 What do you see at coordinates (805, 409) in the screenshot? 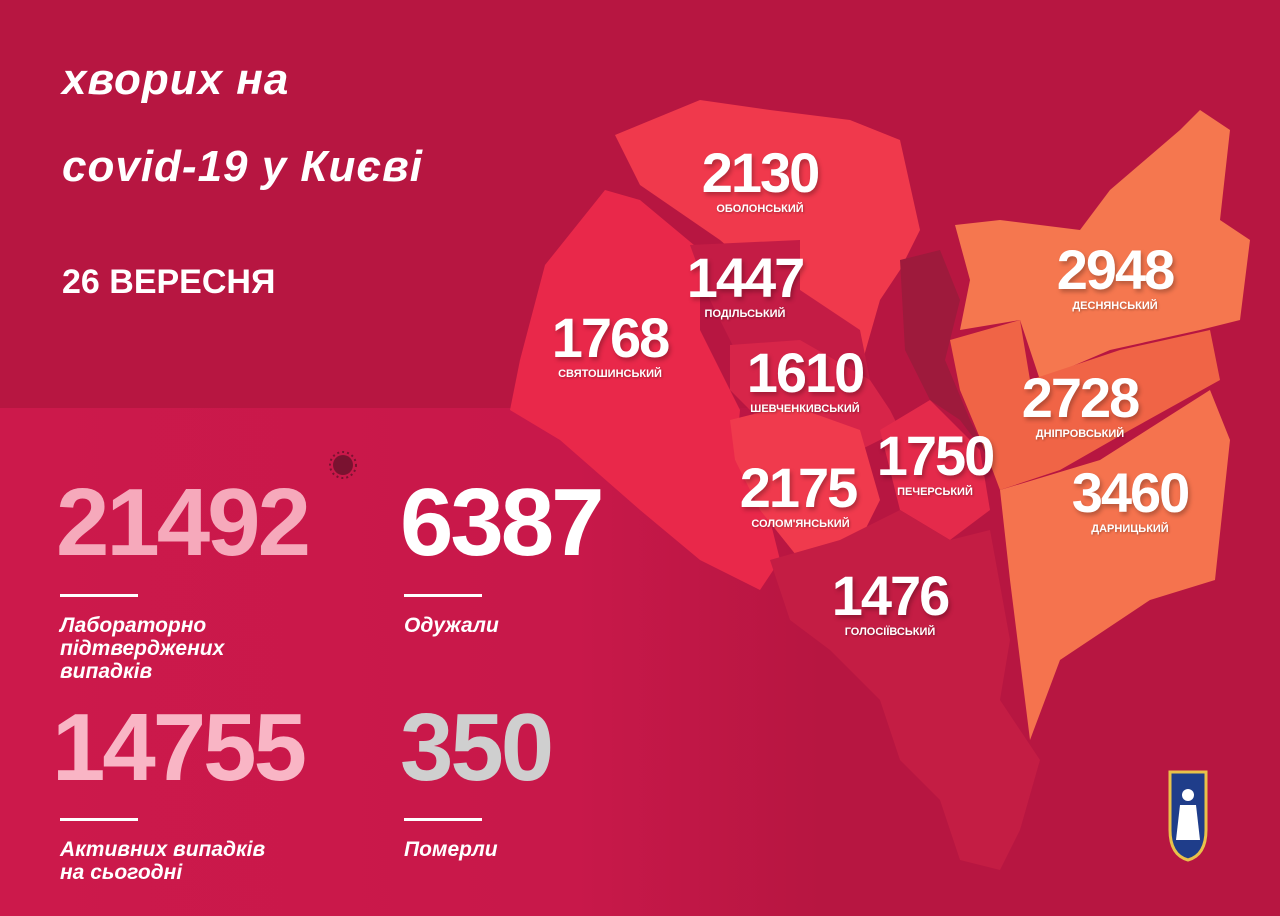
I see `district-label-shevchenkivskyi: ШЕВЧЕНКИВСЬКИЙ` at bounding box center [805, 409].